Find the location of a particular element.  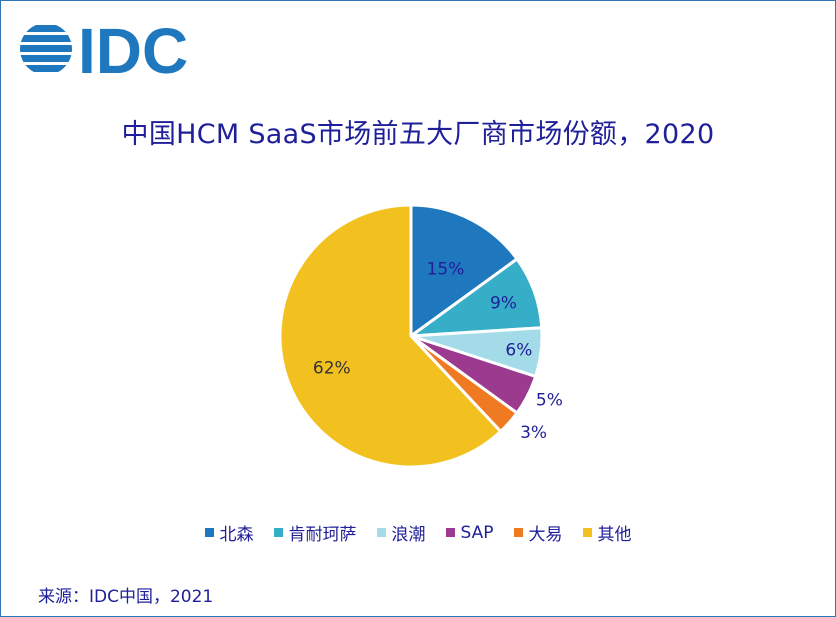

legend-label-3: 浪潮 is located at coordinates (408, 535).